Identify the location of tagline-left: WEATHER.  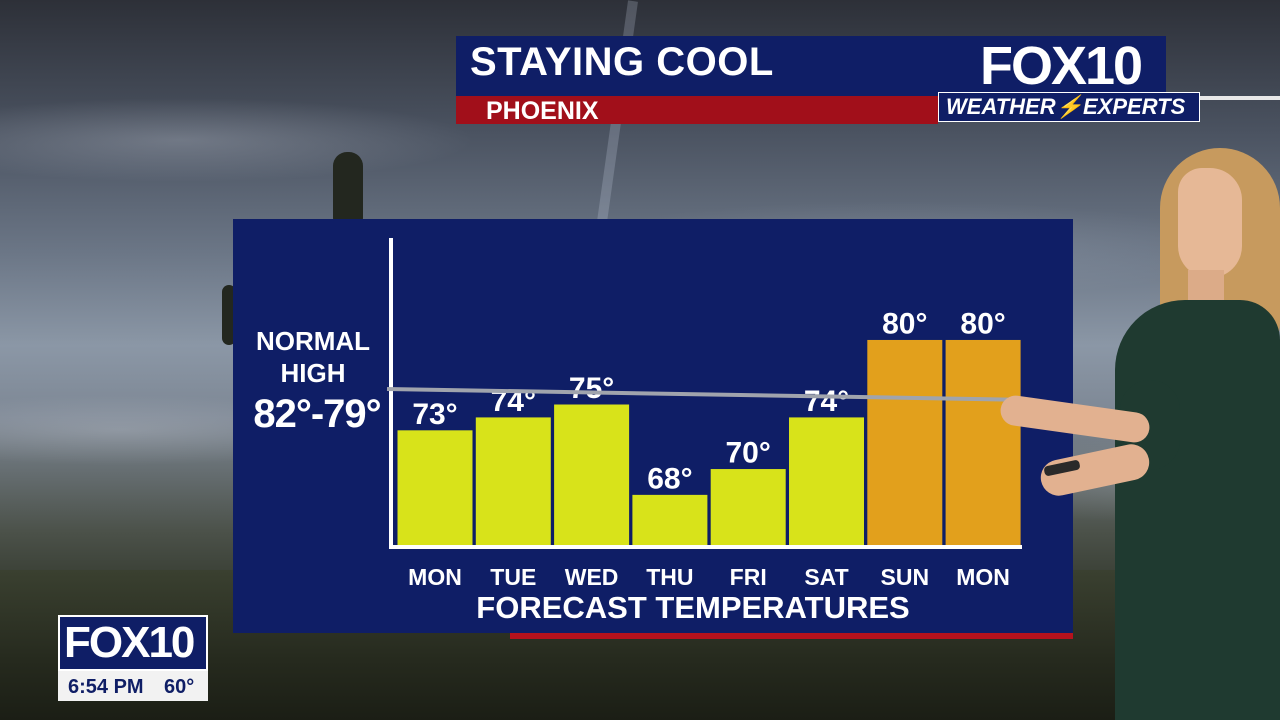
(1001, 106).